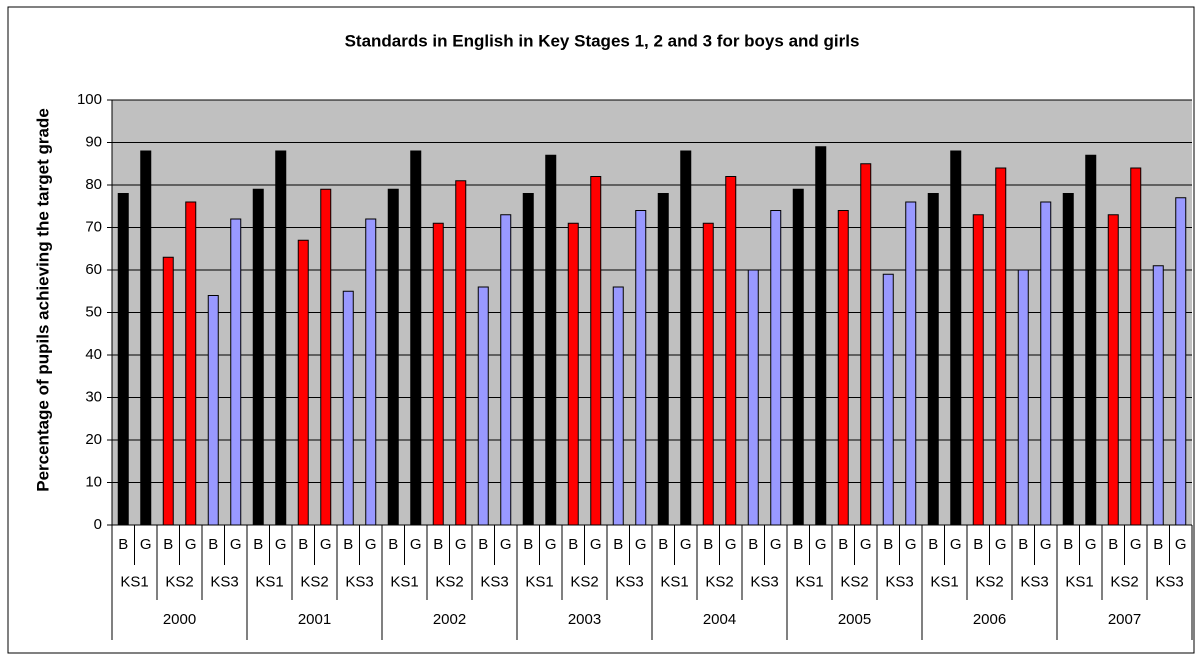 The height and width of the screenshot is (660, 1200). What do you see at coordinates (93, 226) in the screenshot?
I see `y-tick-label: 70` at bounding box center [93, 226].